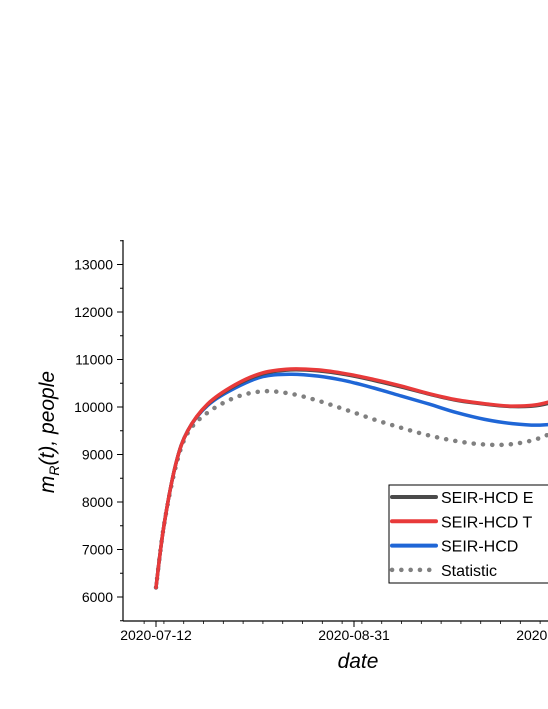 The height and width of the screenshot is (709, 548). Describe the element at coordinates (97, 455) in the screenshot. I see `y-tick-label: 9000` at that location.